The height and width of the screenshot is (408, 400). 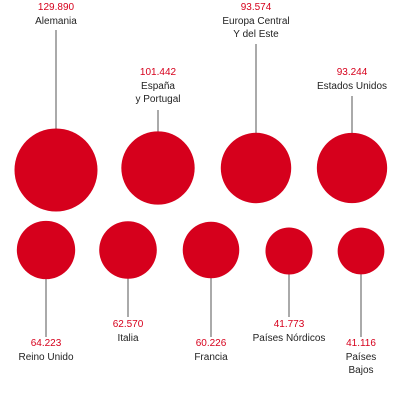 What do you see at coordinates (361, 301) in the screenshot?
I see `bubble-group: 41.116 Países Bajos` at bounding box center [361, 301].